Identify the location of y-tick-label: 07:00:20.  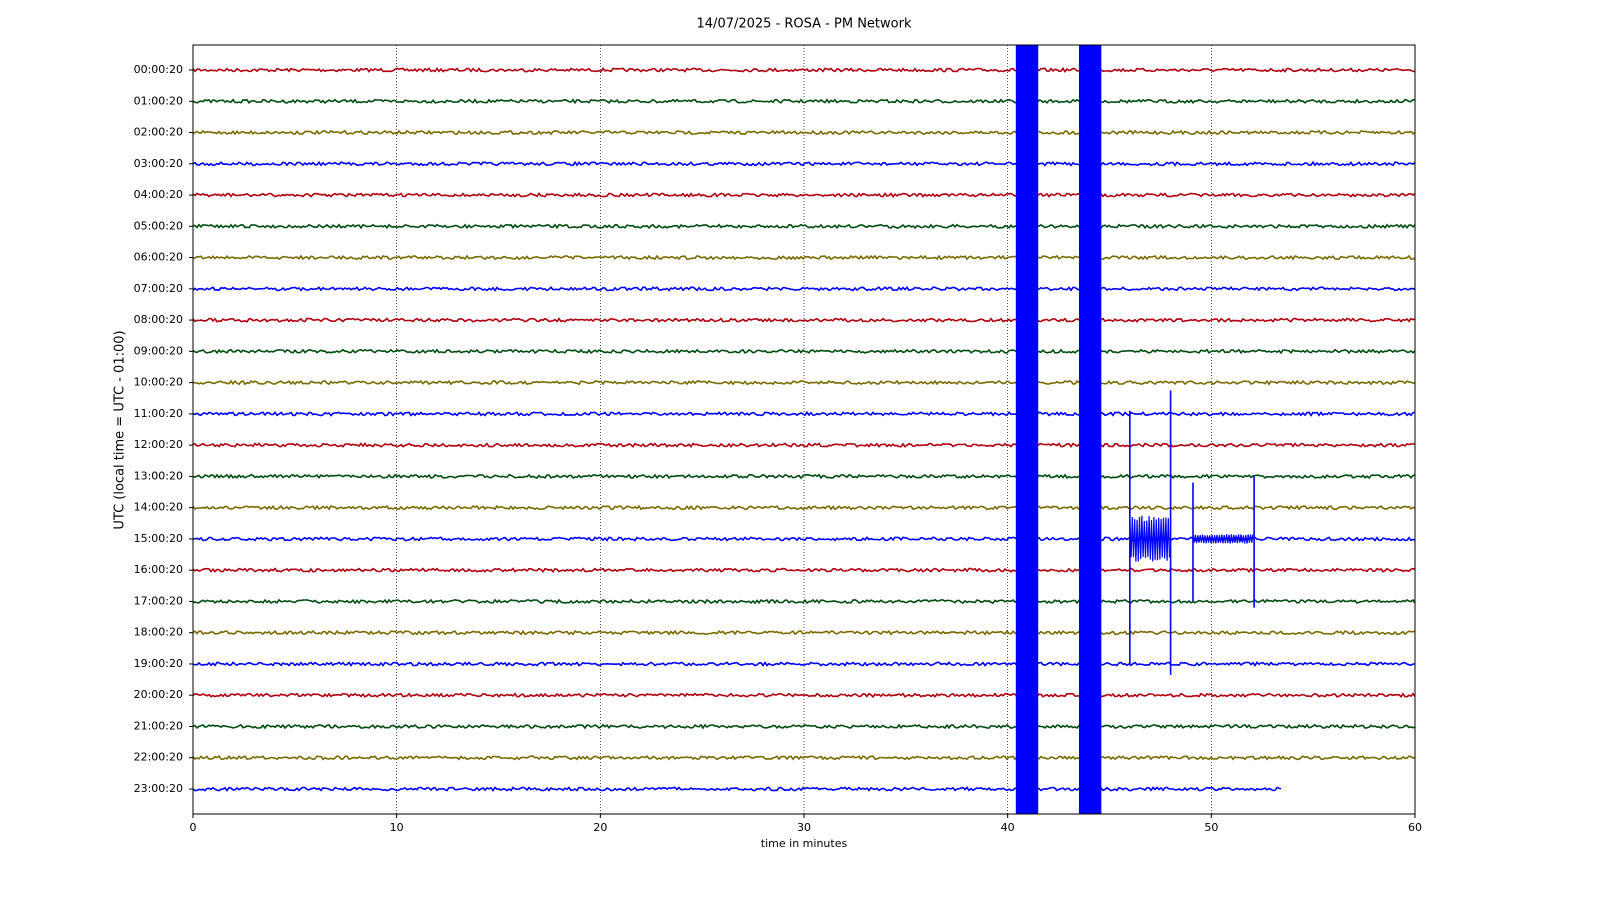
(158, 288).